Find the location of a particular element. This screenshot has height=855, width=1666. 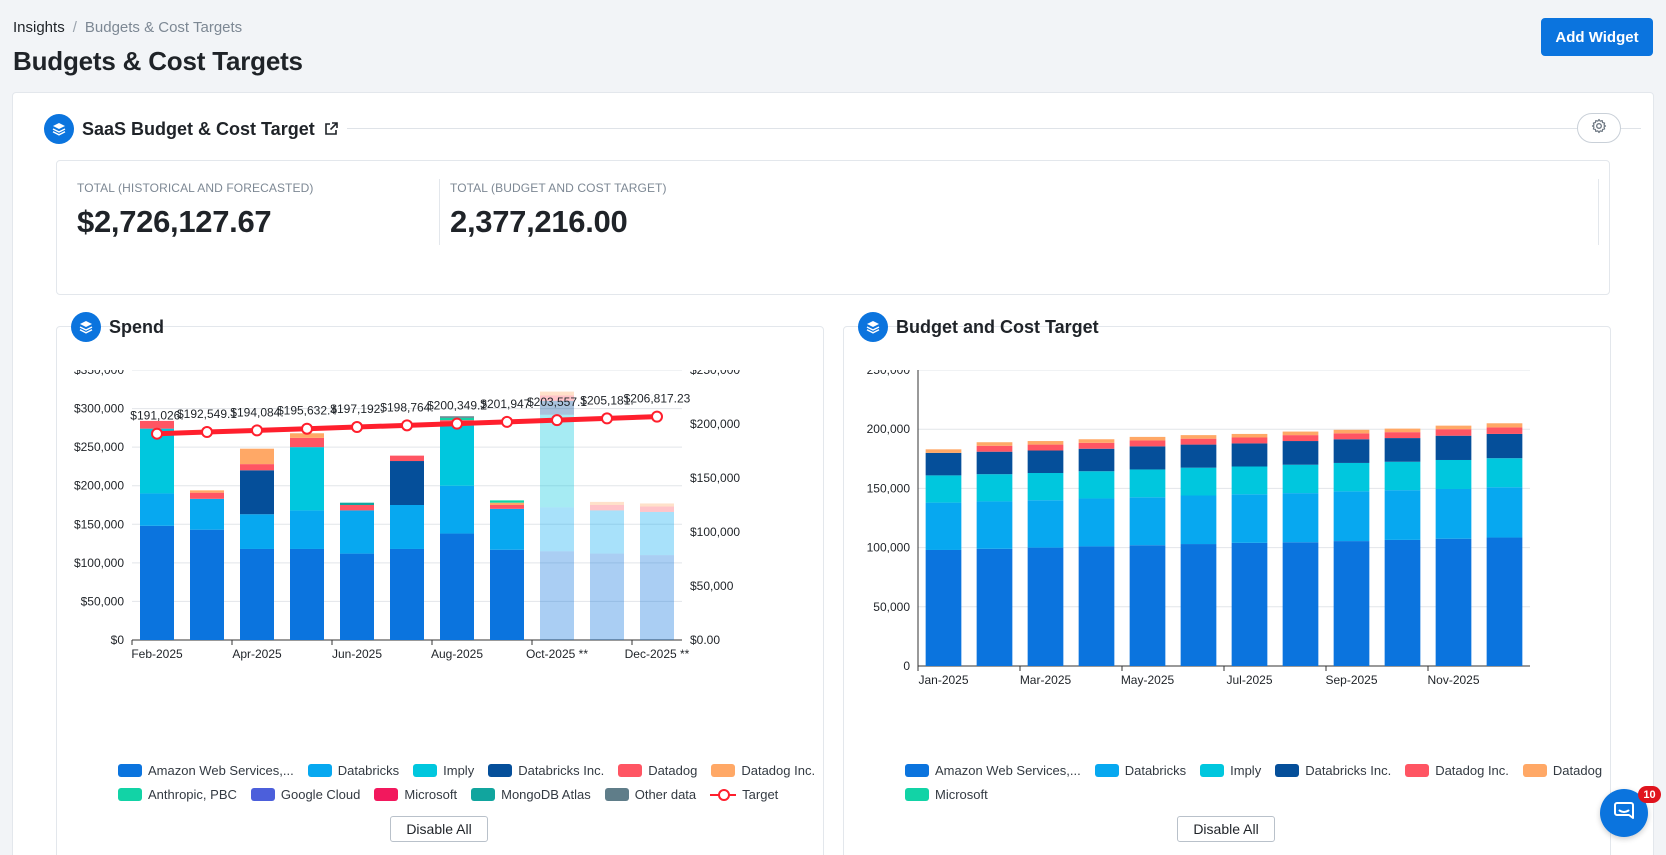

legend-item: Google Cloud is located at coordinates (305, 794).